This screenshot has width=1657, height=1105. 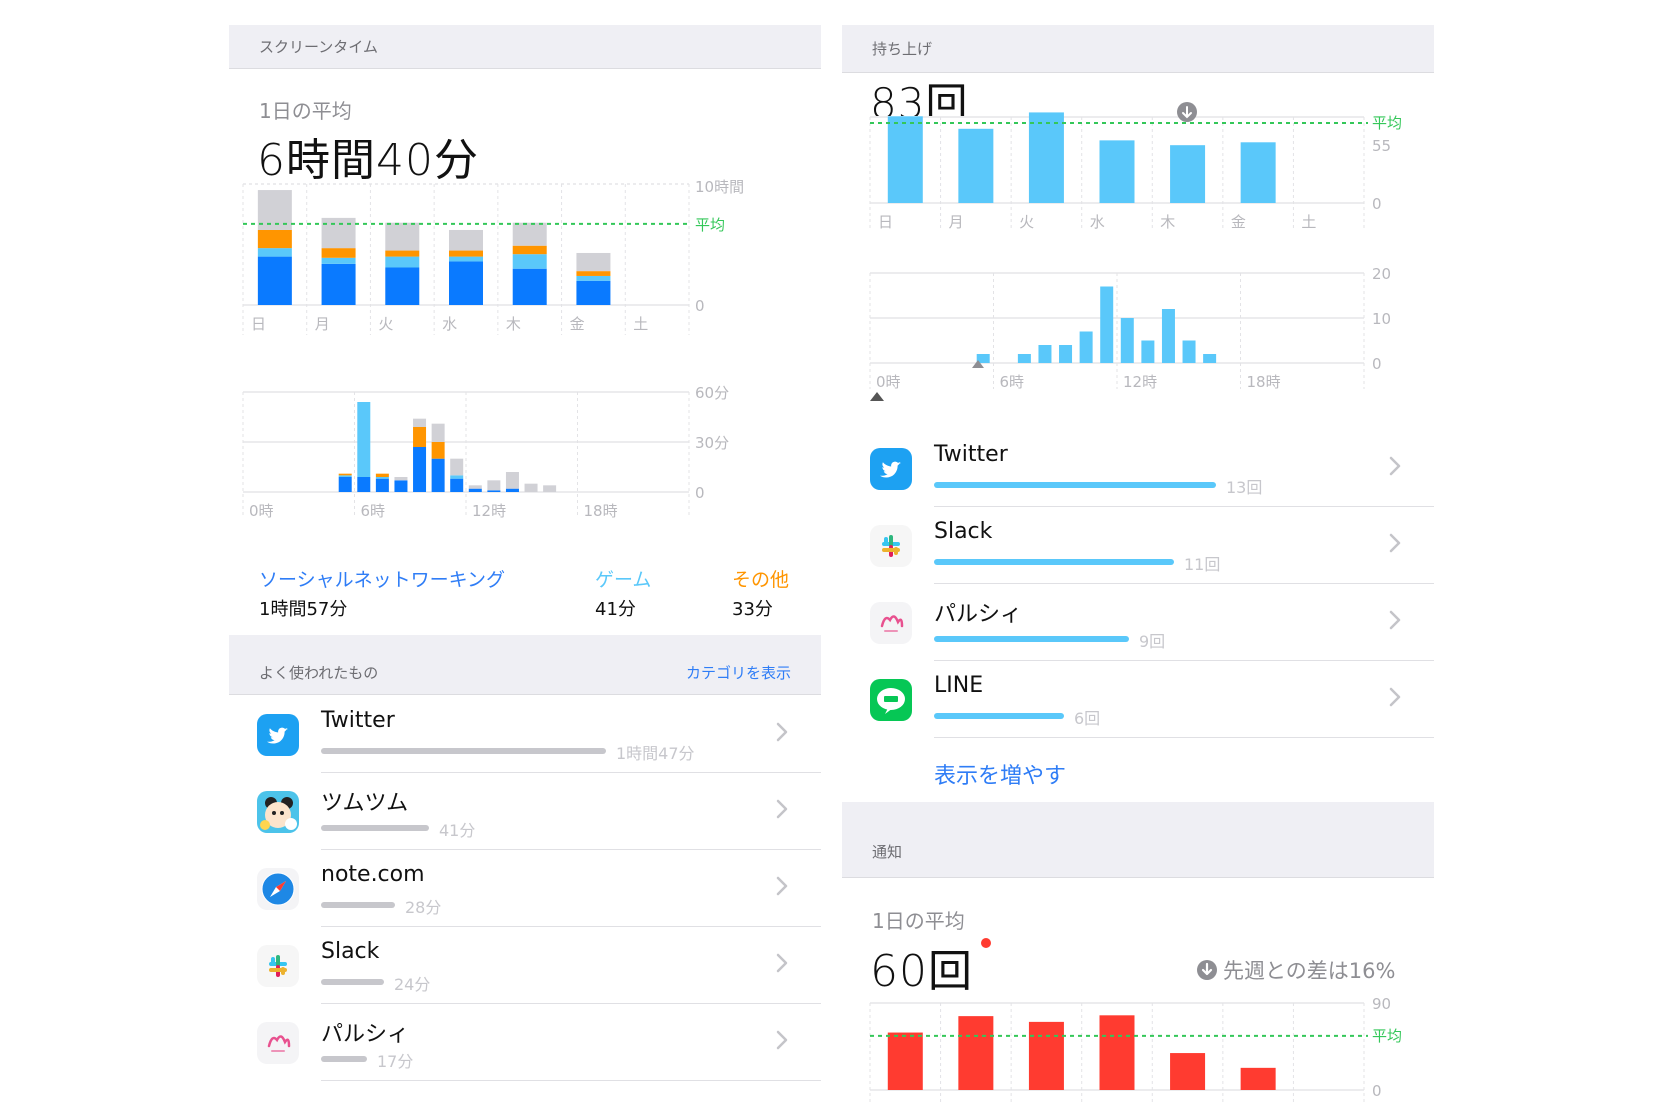 What do you see at coordinates (710, 225) in the screenshot?
I see `average-label: 平均` at bounding box center [710, 225].